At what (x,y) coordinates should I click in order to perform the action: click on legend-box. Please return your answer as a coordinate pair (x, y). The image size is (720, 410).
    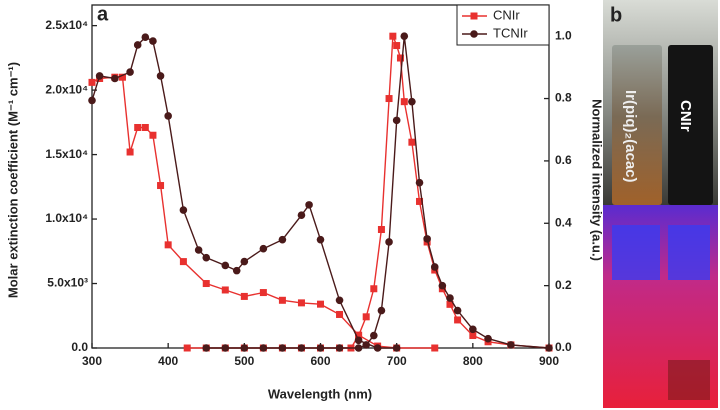
    Looking at the image, I should click on (503, 25).